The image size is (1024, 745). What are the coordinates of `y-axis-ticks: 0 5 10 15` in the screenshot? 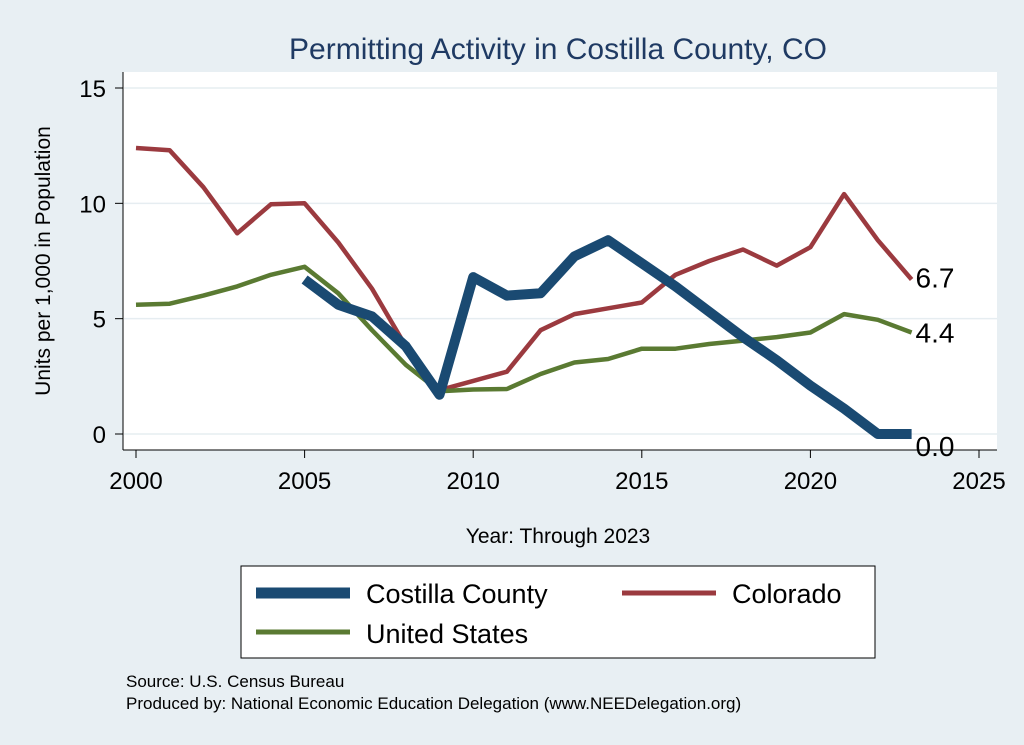 It's located at (101, 262).